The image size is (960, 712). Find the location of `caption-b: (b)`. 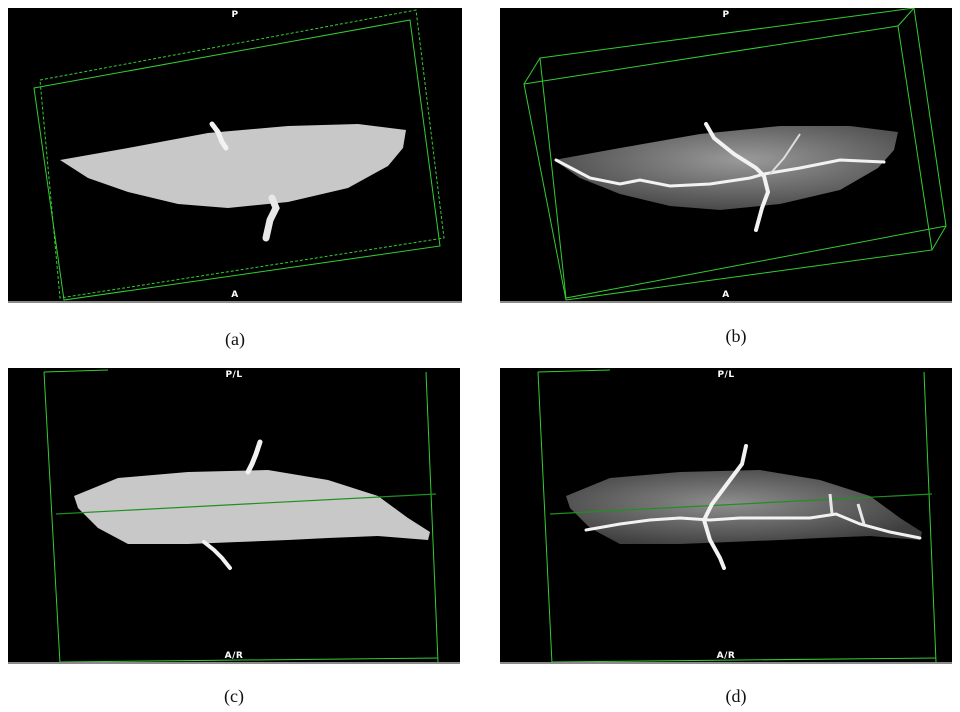

caption-b: (b) is located at coordinates (736, 336).